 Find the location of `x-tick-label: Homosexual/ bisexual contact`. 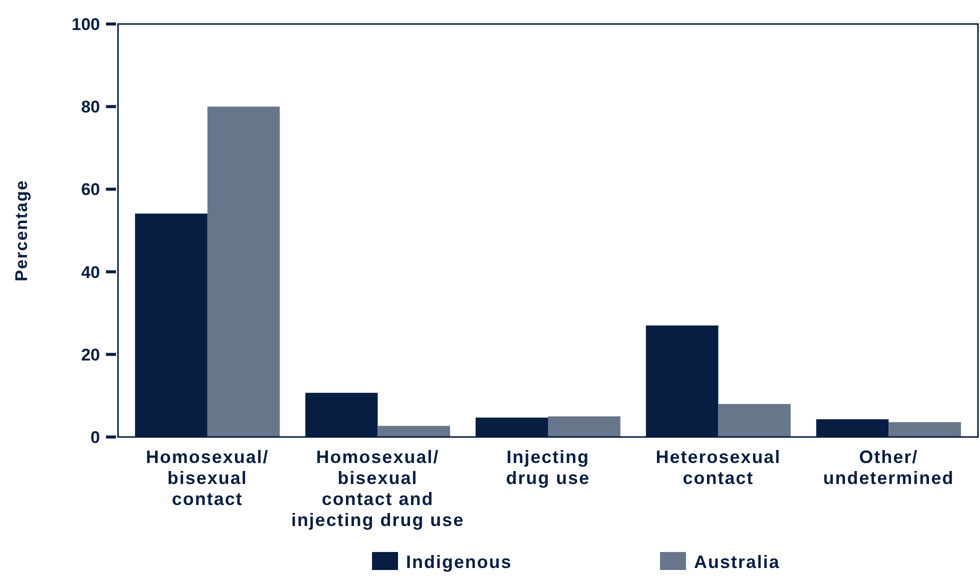

x-tick-label: Homosexual/ bisexual contact is located at coordinates (207, 478).